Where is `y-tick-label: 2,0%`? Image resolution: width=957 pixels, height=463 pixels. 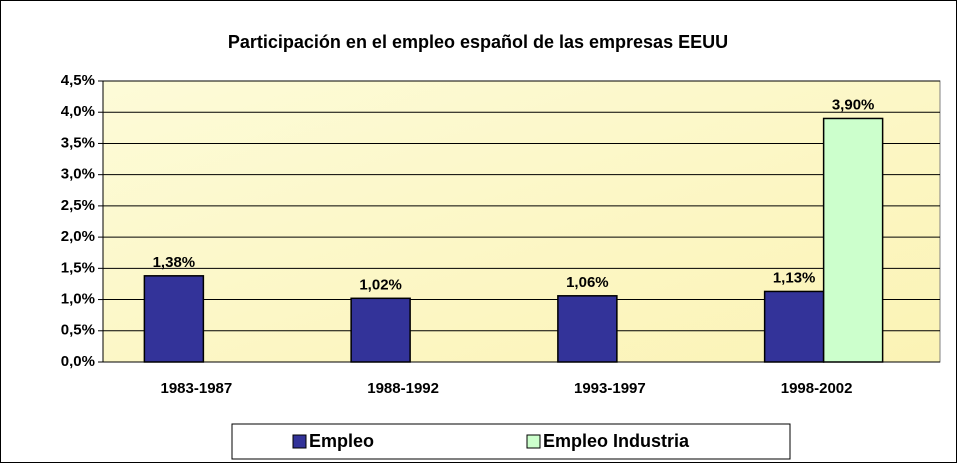 y-tick-label: 2,0% is located at coordinates (78, 236).